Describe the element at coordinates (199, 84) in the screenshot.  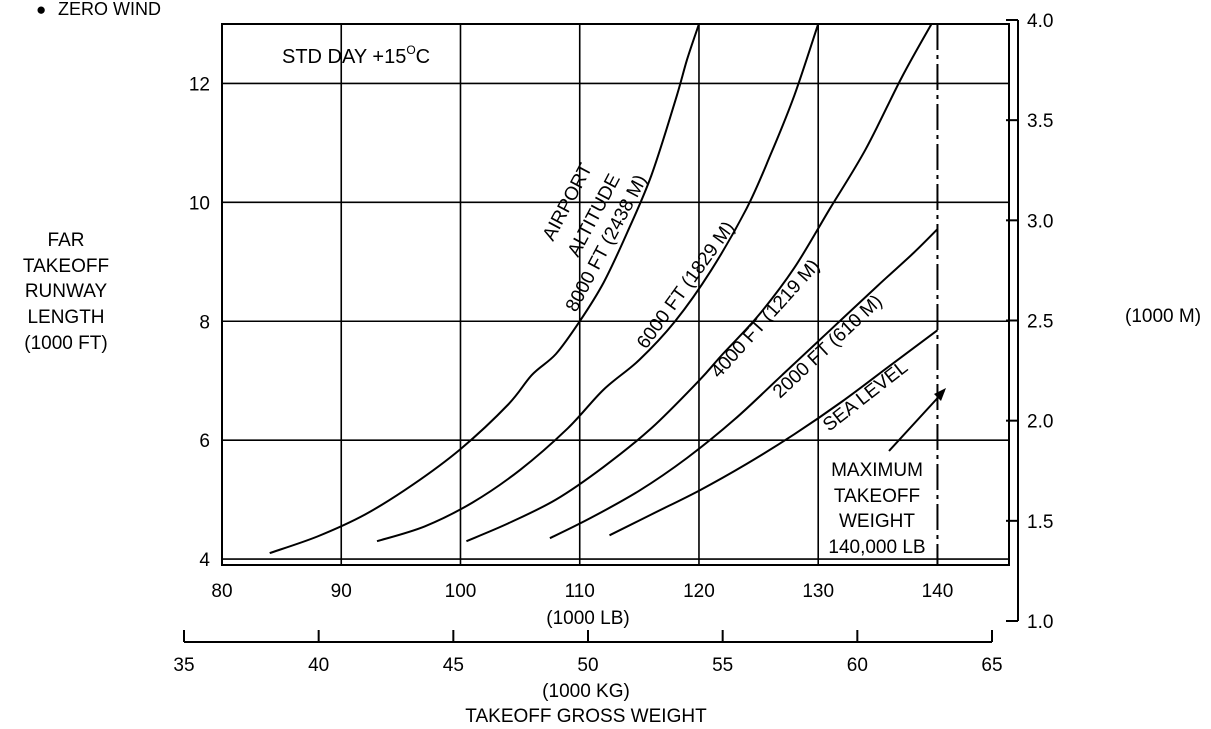
I see `y-tick-12: 12` at that location.